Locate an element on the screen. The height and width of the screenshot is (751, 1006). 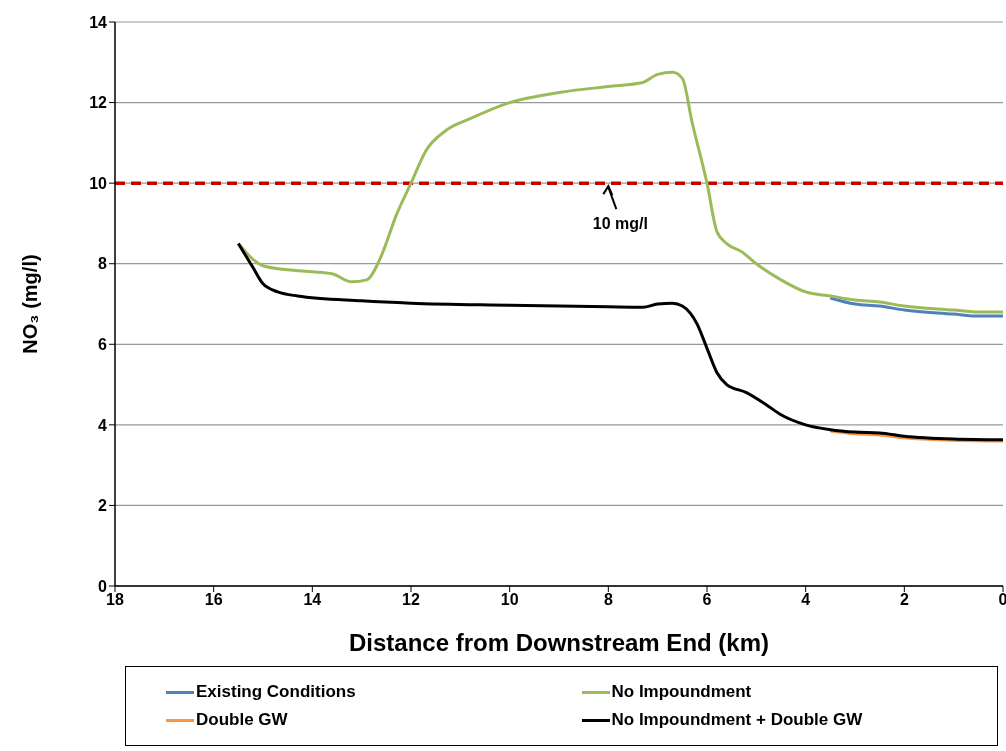
y-tick-label: 0 is located at coordinates (103, 586).